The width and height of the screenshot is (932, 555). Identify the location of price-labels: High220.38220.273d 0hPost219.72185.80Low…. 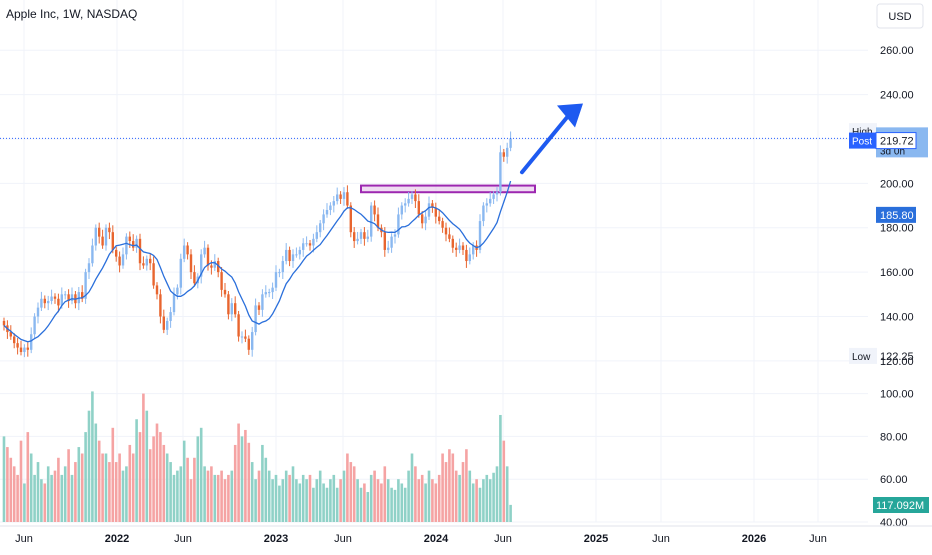
(888, 243).